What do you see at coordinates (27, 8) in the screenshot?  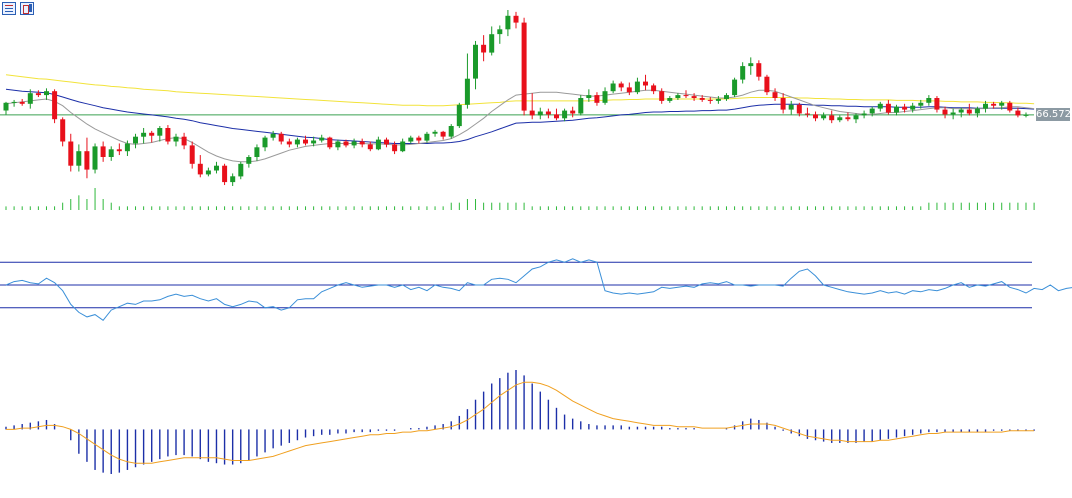 I see `chart-template-icon` at bounding box center [27, 8].